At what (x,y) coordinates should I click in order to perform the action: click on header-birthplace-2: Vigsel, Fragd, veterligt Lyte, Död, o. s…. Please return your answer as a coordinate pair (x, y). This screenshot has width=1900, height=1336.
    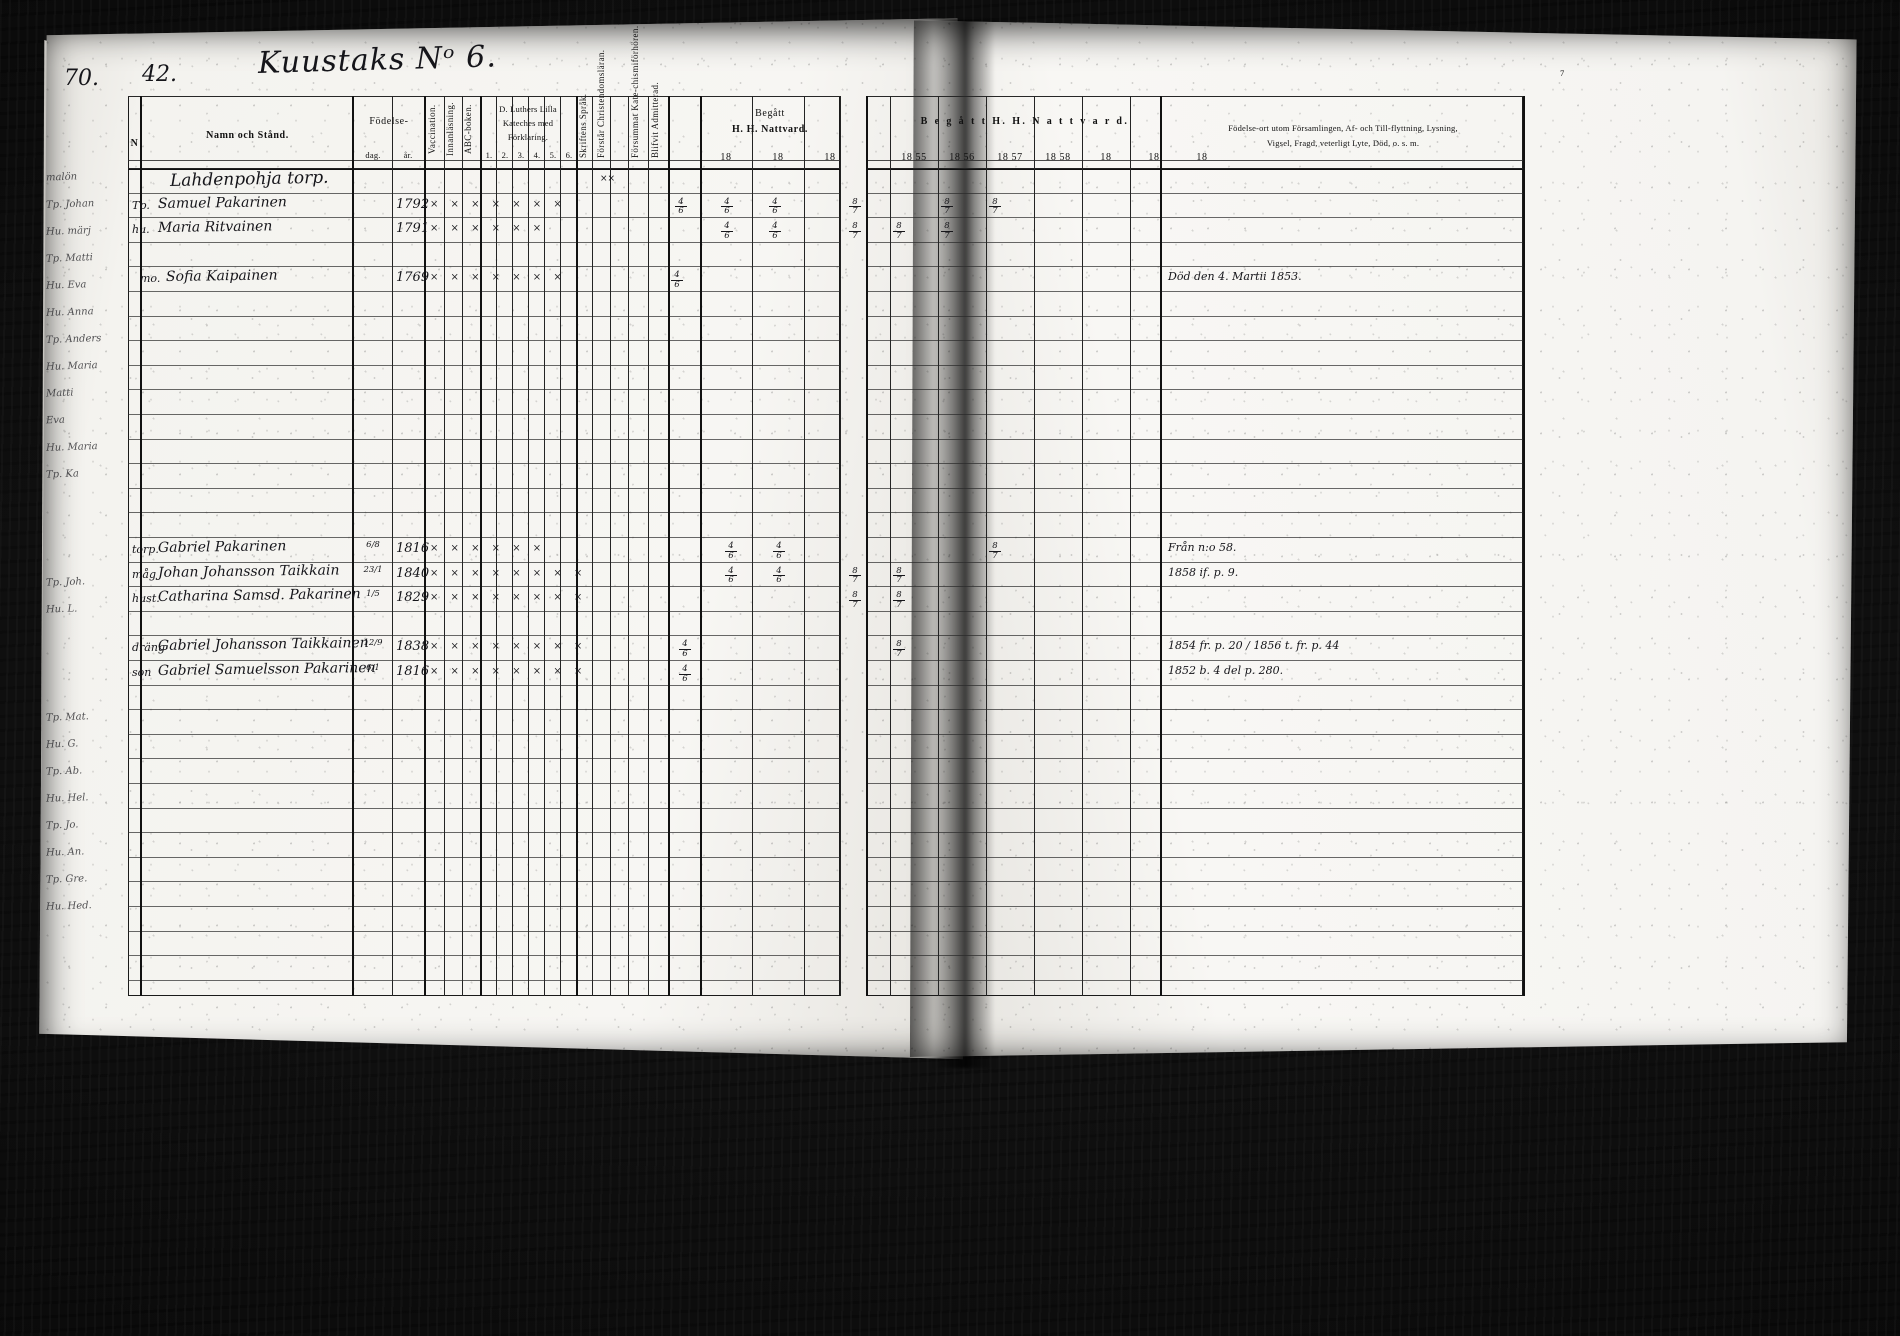
    Looking at the image, I should click on (1343, 143).